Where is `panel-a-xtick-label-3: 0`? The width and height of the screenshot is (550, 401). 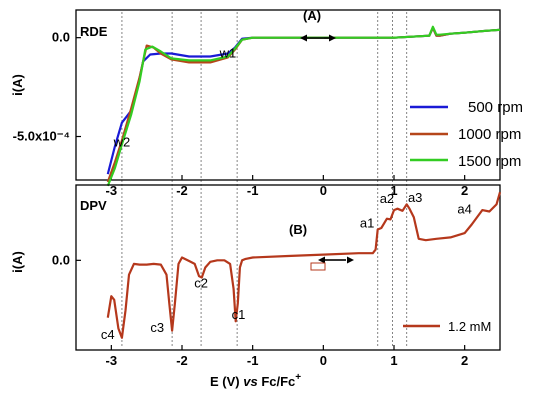
panel-a-xtick-label-3: 0 is located at coordinates (323, 190).